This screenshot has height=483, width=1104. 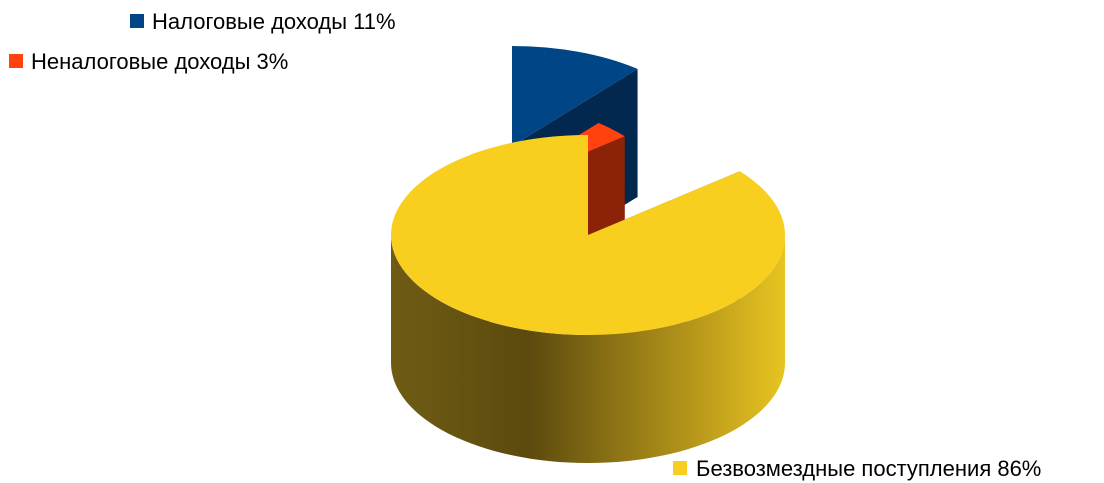 What do you see at coordinates (159, 61) in the screenshot?
I see `slice-label-2: Неналоговые доходы 3%` at bounding box center [159, 61].